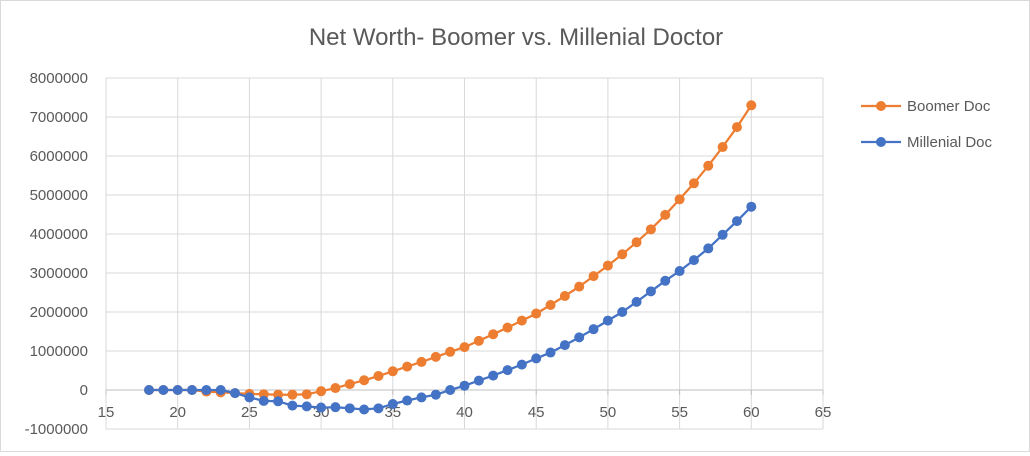  I want to click on y-tick-label: 0, so click(84, 390).